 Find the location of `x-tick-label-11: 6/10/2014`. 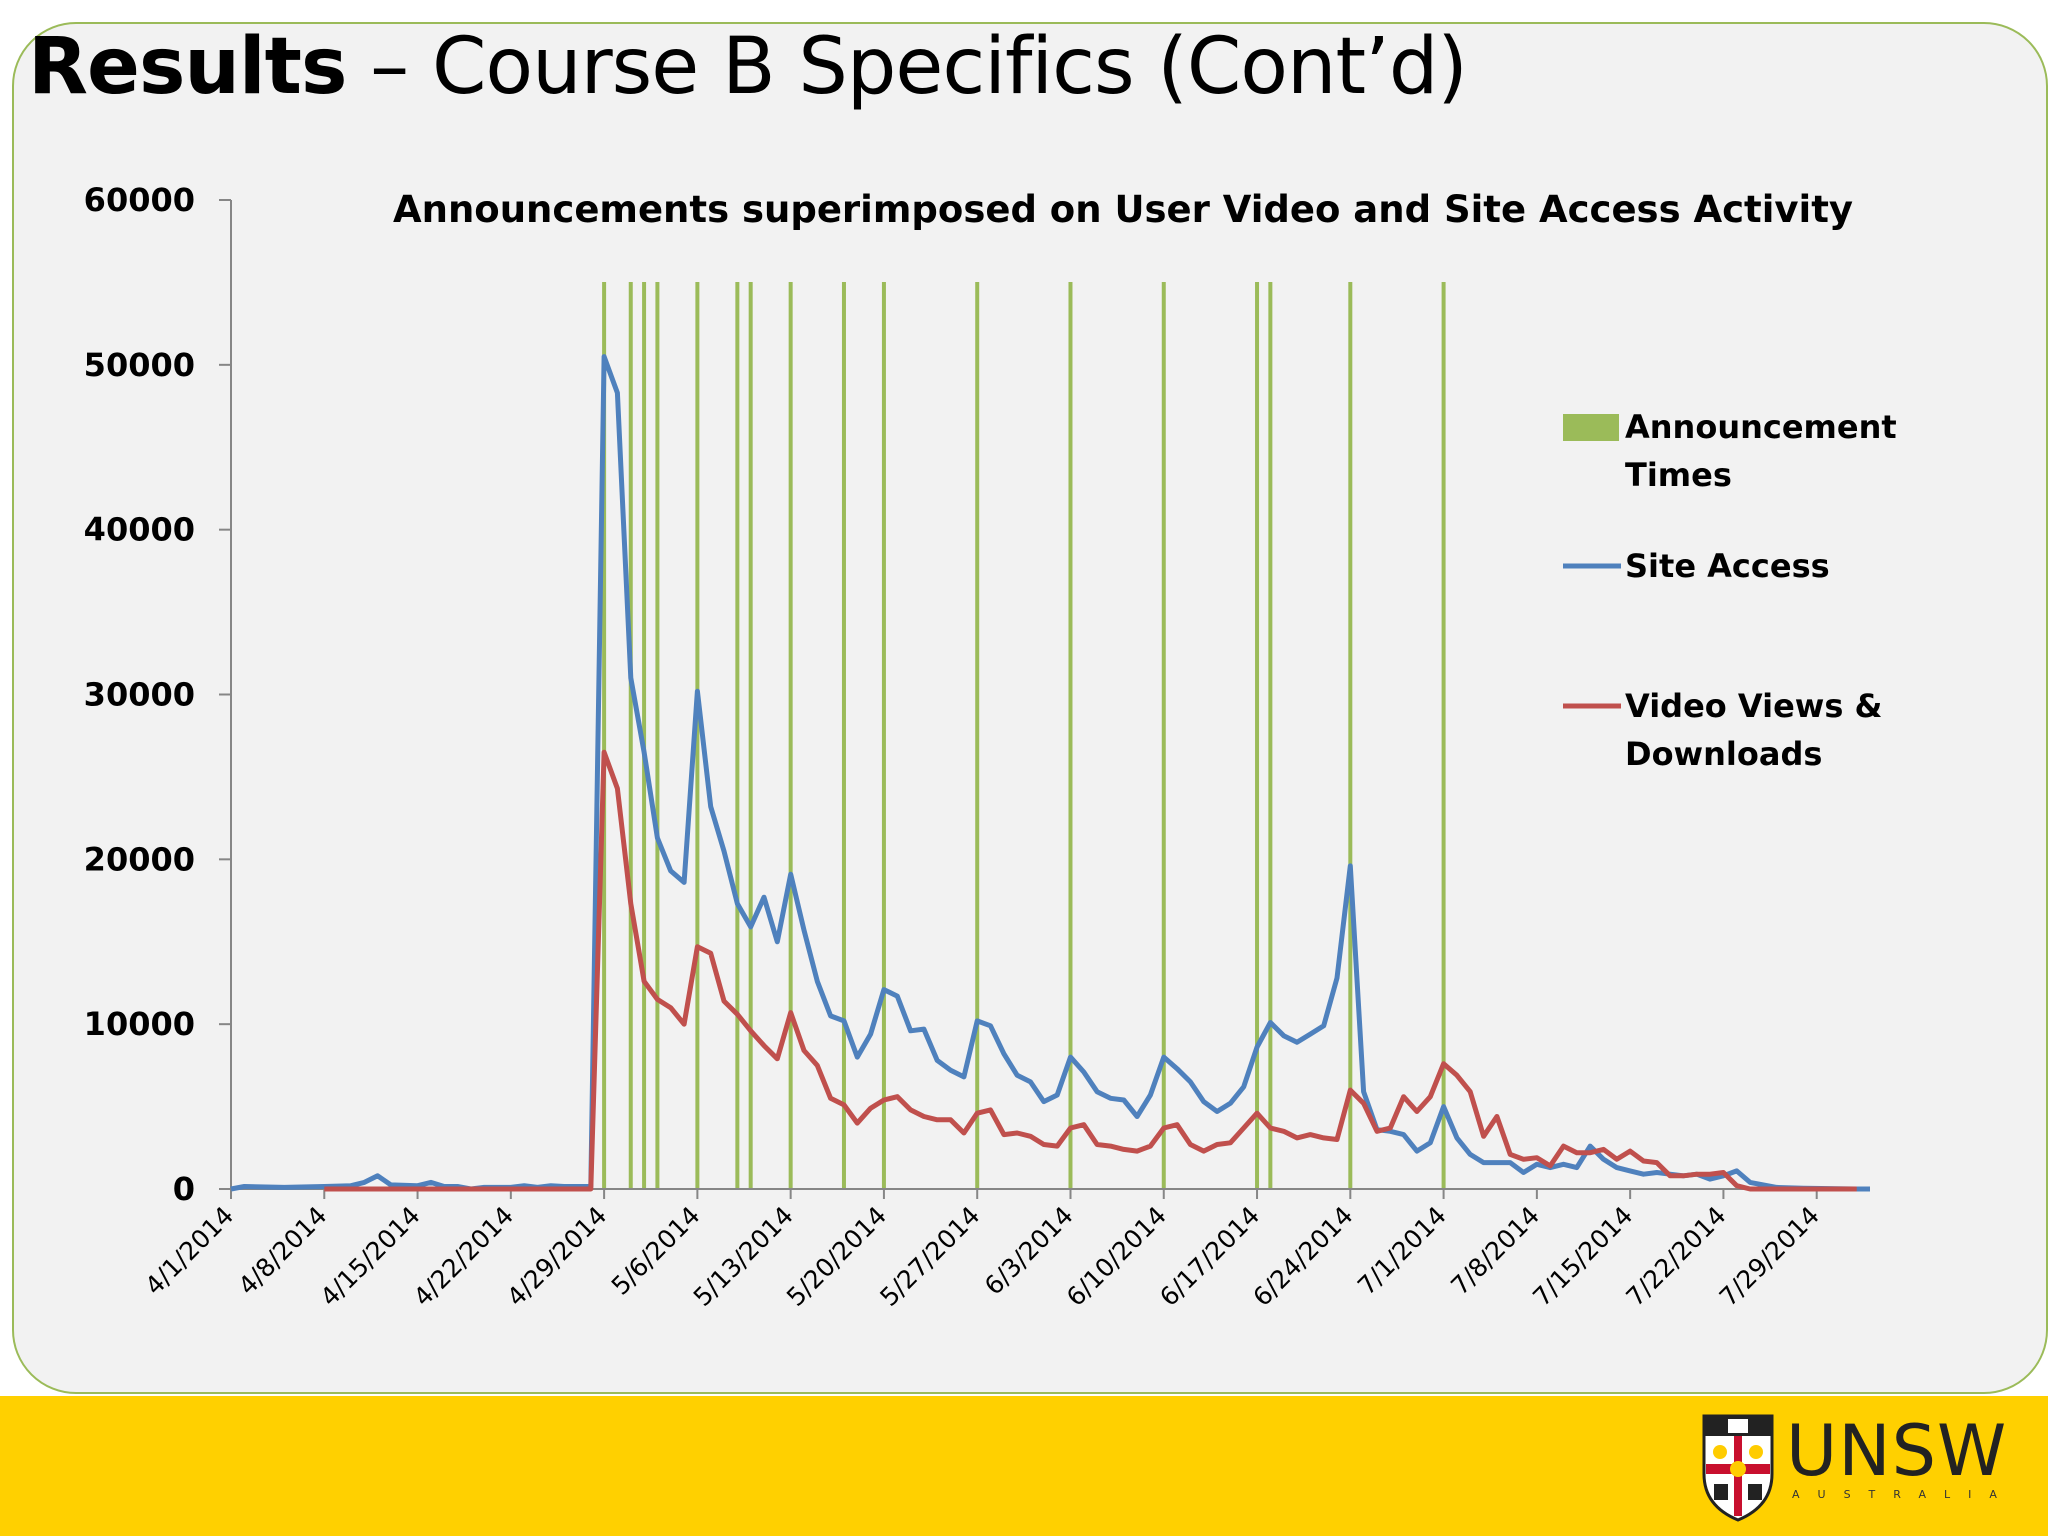

x-tick-label-11: 6/10/2014 is located at coordinates (1116, 1256).